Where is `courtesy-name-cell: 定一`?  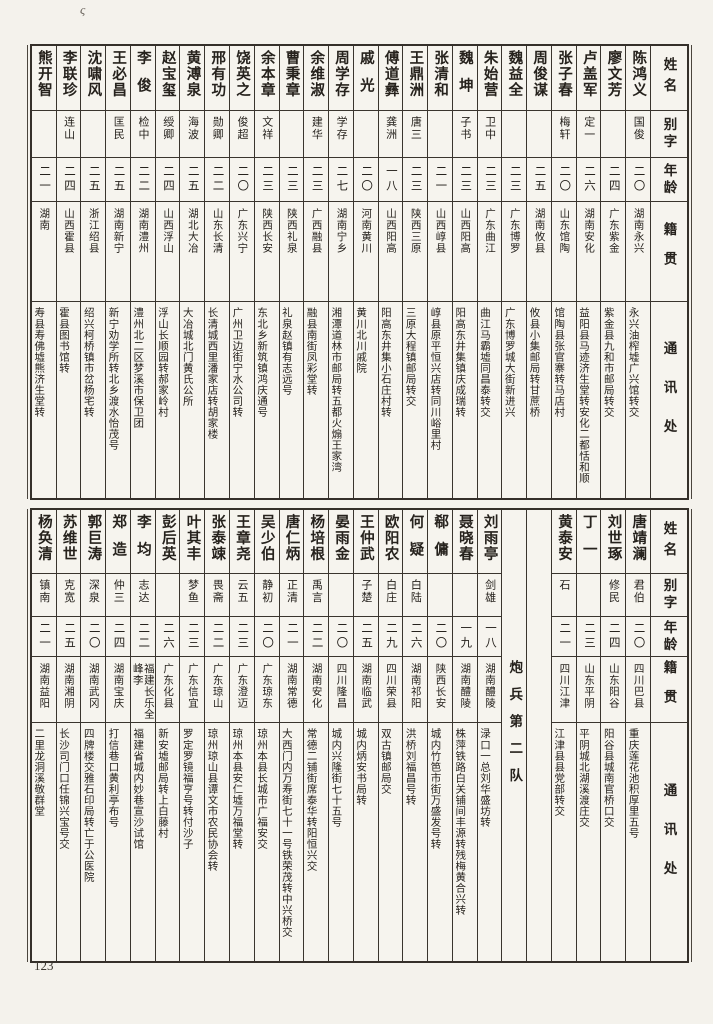 courtesy-name-cell: 定一 is located at coordinates (588, 134).